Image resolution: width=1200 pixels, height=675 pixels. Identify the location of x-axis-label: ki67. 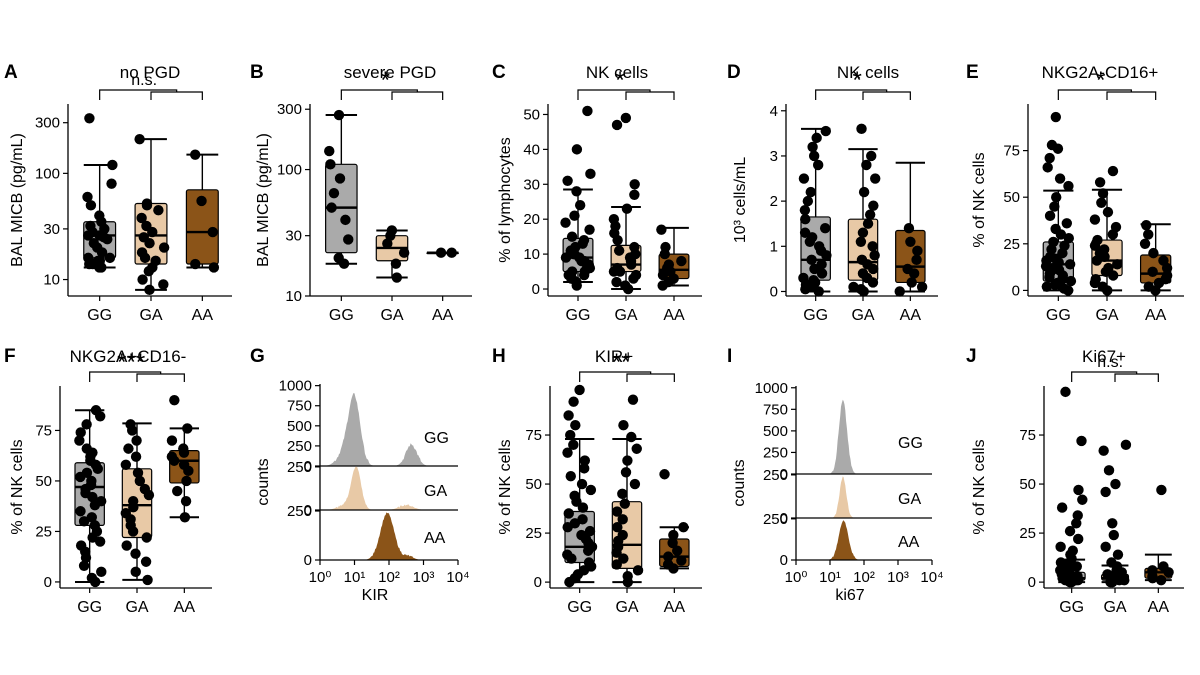
(849, 595).